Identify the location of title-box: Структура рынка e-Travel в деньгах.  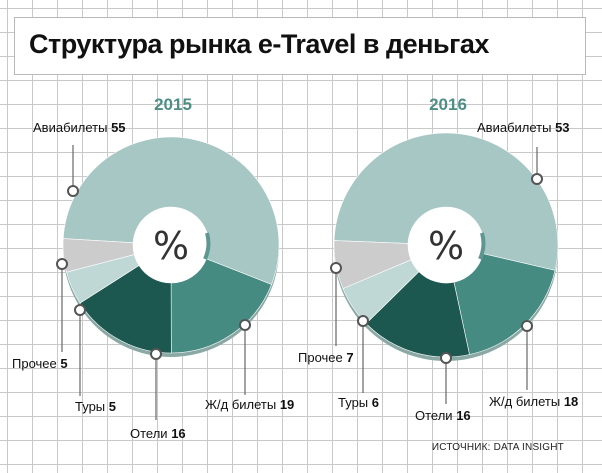
(300, 46).